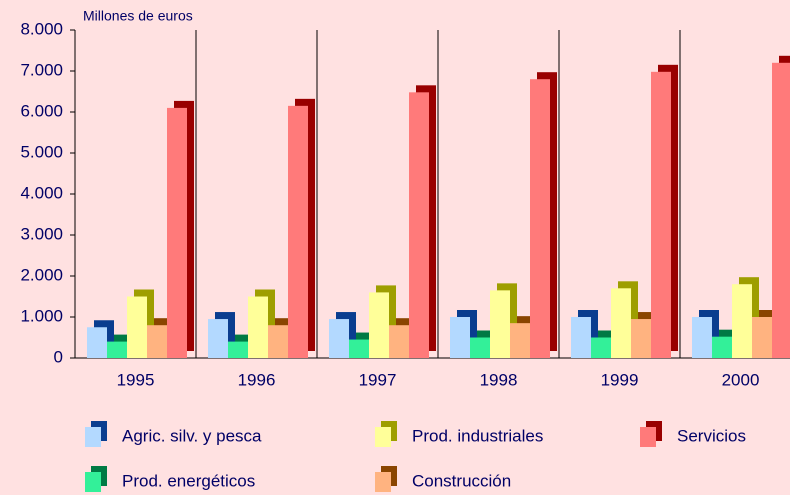 Image resolution: width=790 pixels, height=495 pixels. I want to click on y-tick-label: 0, so click(58, 356).